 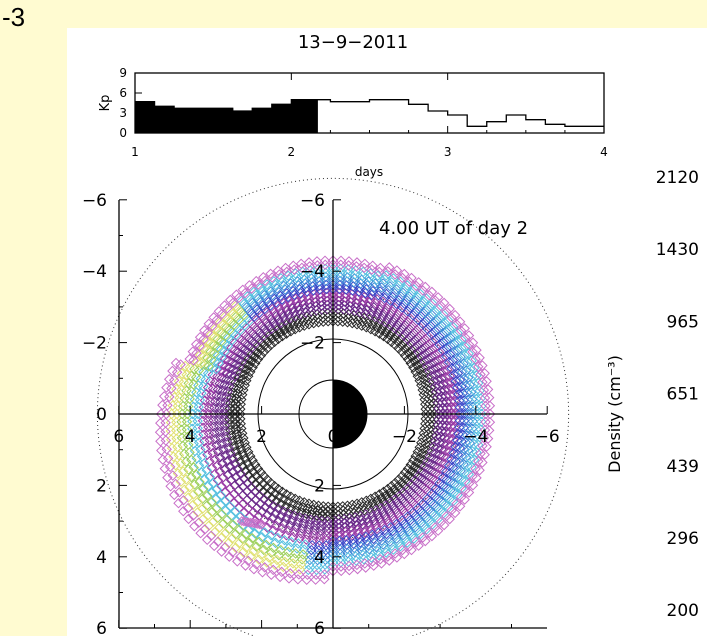 I want to click on x-tick-label-left: 4, so click(x=190, y=437).